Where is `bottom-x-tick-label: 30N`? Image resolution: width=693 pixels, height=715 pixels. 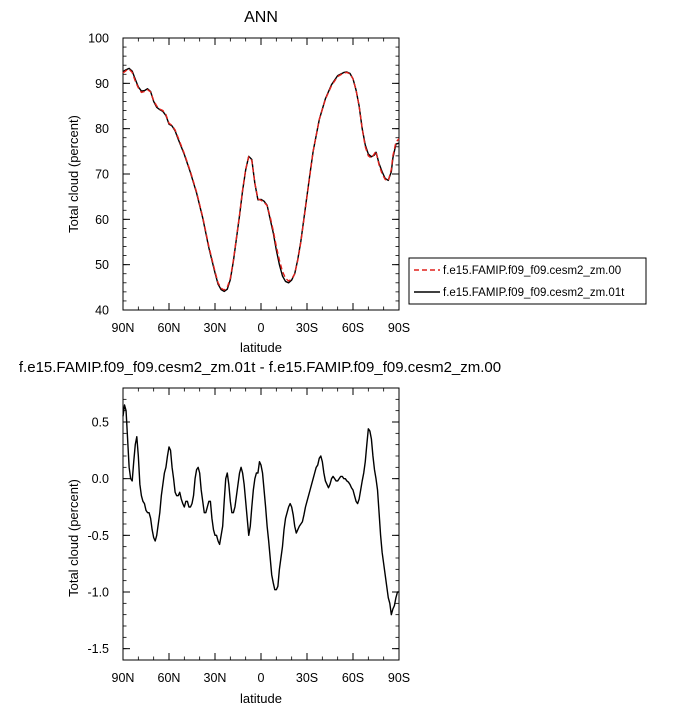 bottom-x-tick-label: 30N is located at coordinates (215, 678).